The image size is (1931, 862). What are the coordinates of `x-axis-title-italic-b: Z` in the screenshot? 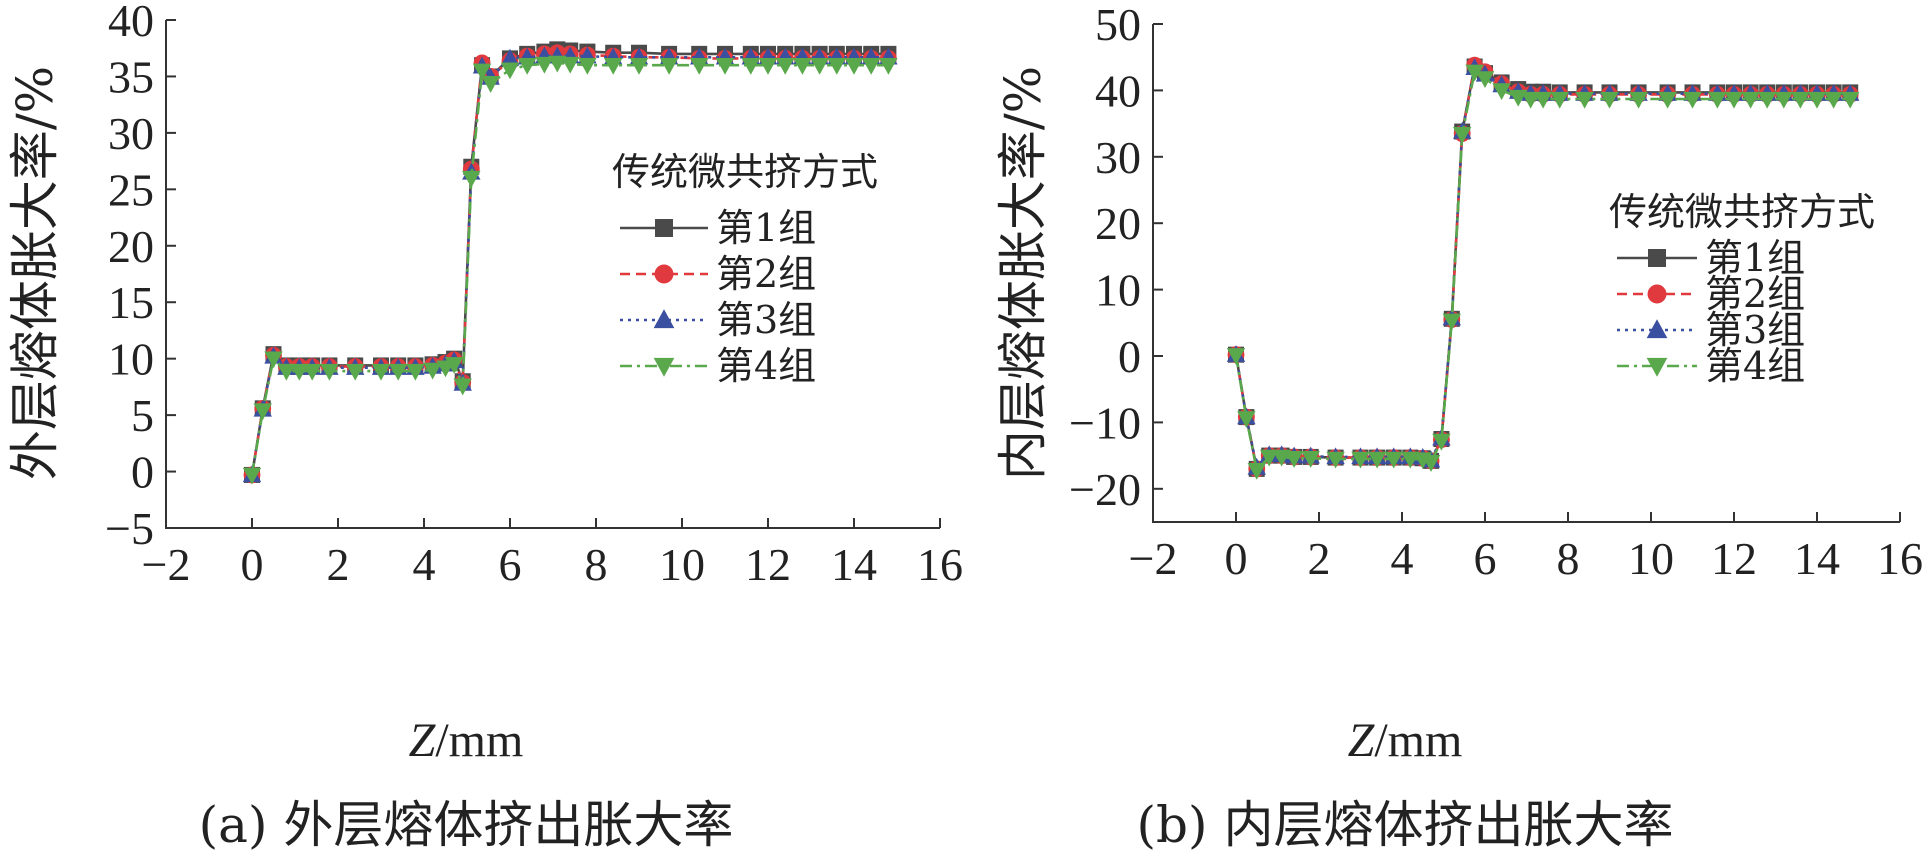 It's located at (1362, 740).